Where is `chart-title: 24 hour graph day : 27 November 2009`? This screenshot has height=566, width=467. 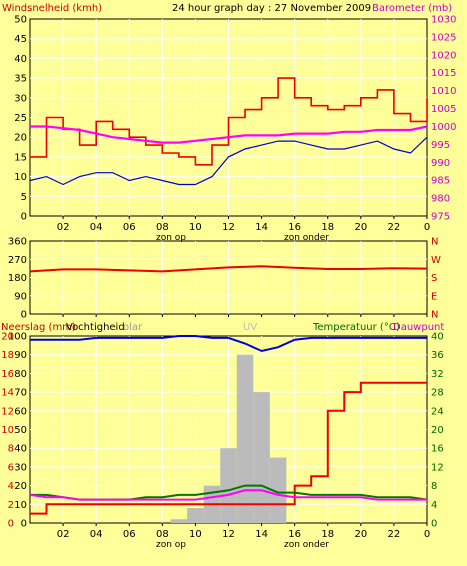
chart-title: 24 hour graph day : 27 November 2009 is located at coordinates (271, 8).